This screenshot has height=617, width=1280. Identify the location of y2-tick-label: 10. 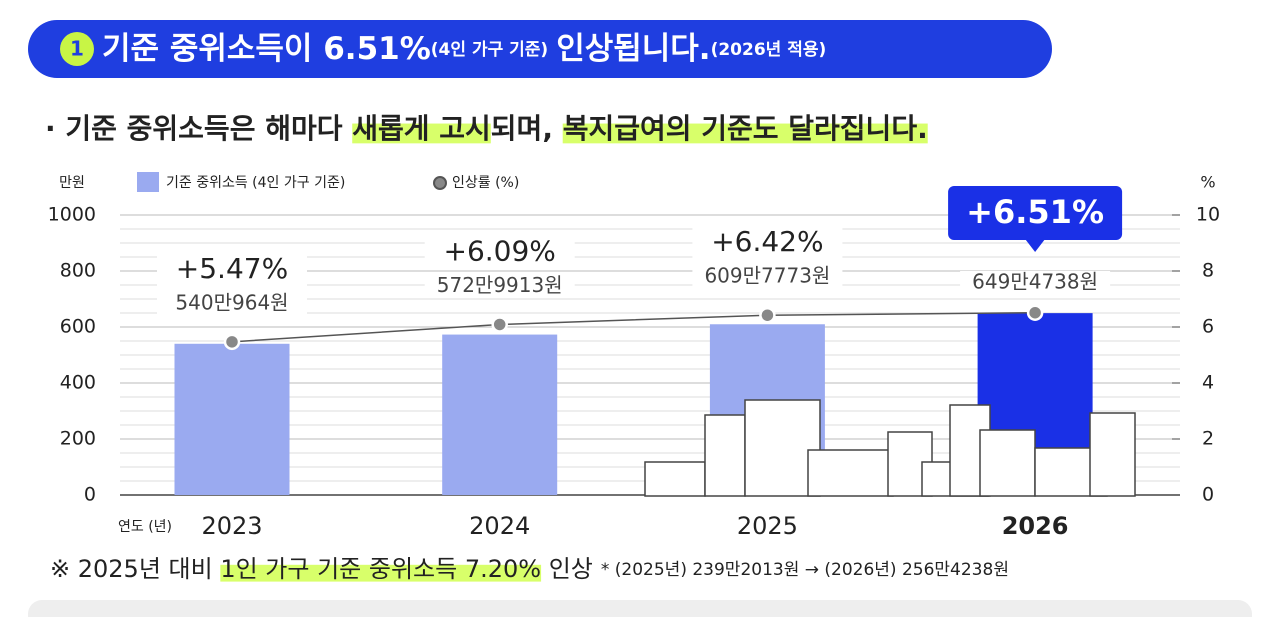
(1208, 215).